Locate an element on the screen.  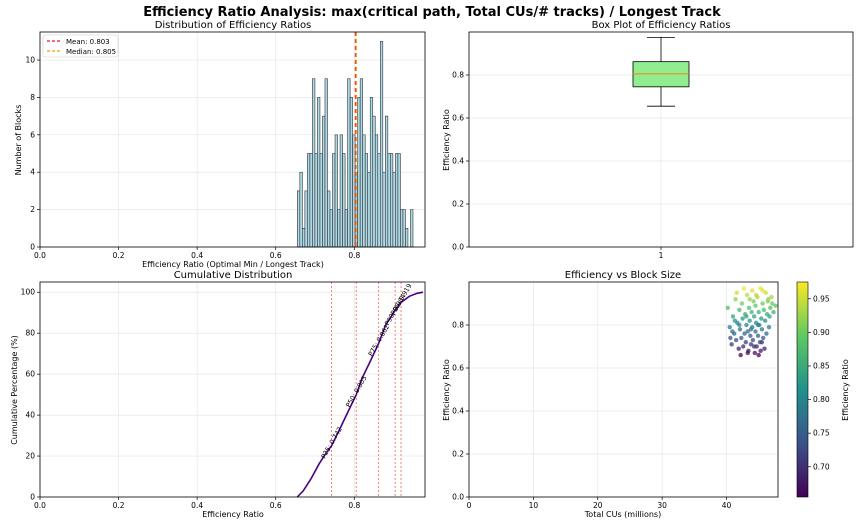
scatter-title: Efficiency vs Block Size is located at coordinates (623, 275).